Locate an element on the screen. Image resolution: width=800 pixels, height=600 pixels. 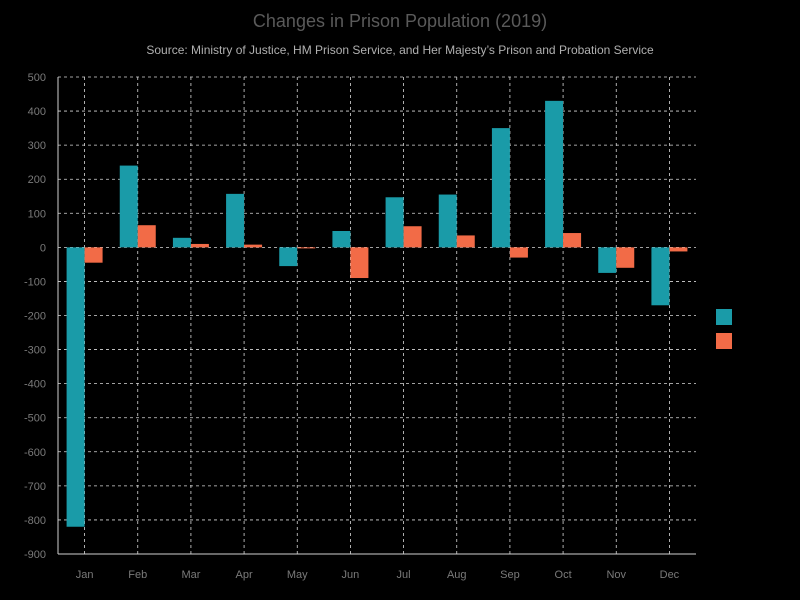
x-tick-label: Mar is located at coordinates (190, 575).